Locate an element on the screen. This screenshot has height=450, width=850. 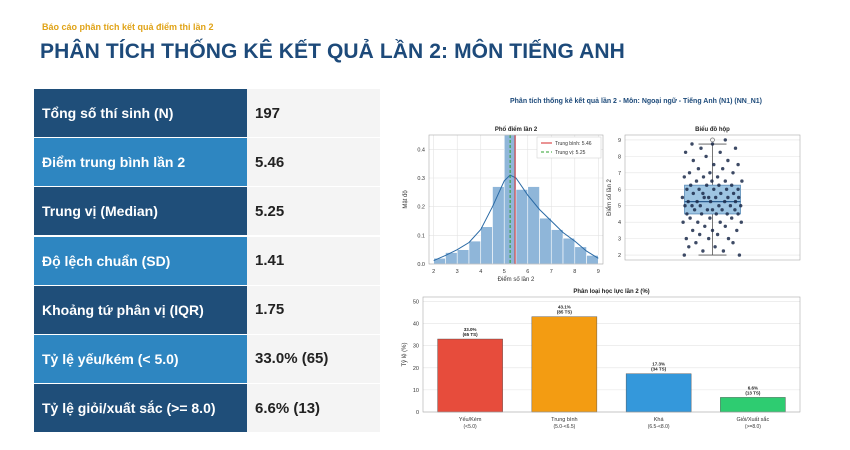
bar-category-label: Trung bình is located at coordinates (564, 420).